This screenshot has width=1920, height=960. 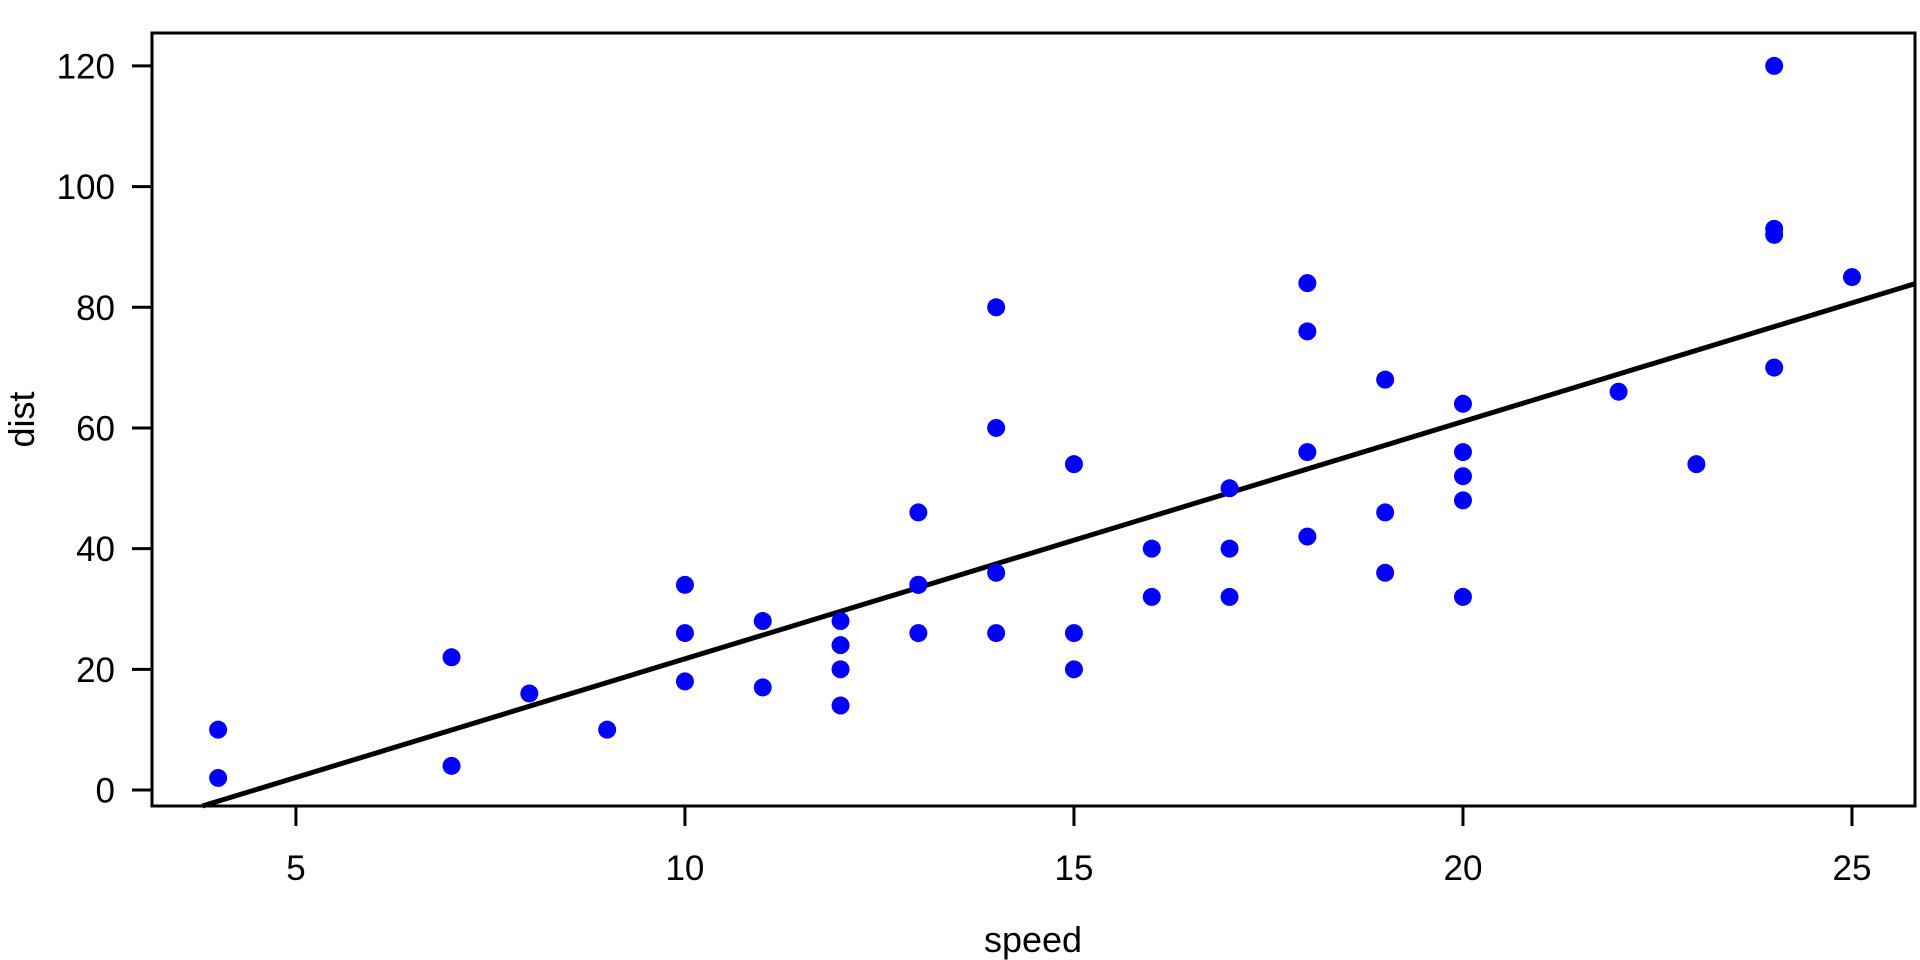 I want to click on x-tick-label: 15, so click(x=1073, y=868).